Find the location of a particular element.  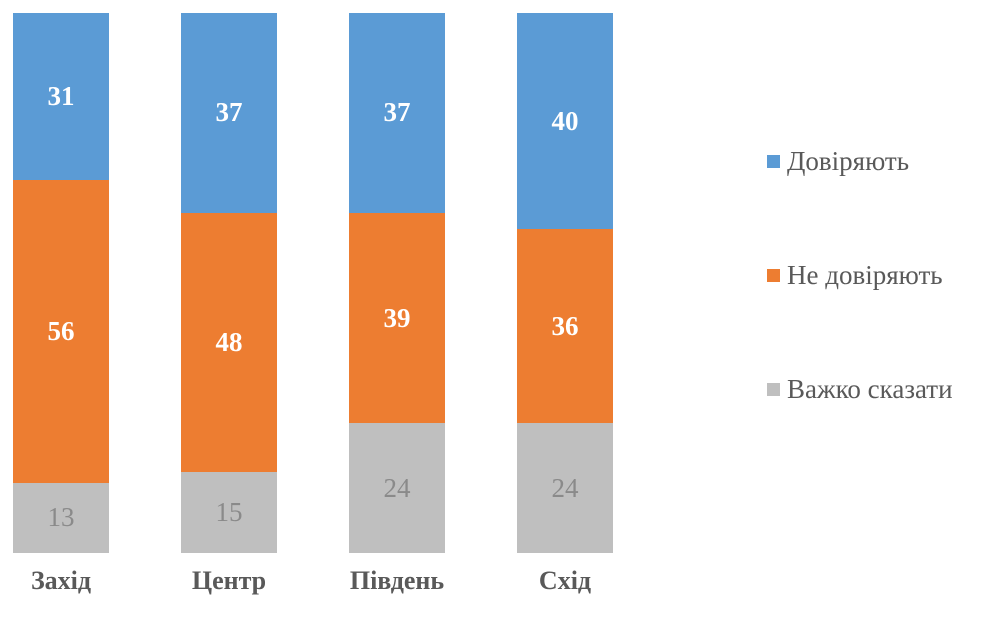

category-label-center: Центр is located at coordinates (229, 580).